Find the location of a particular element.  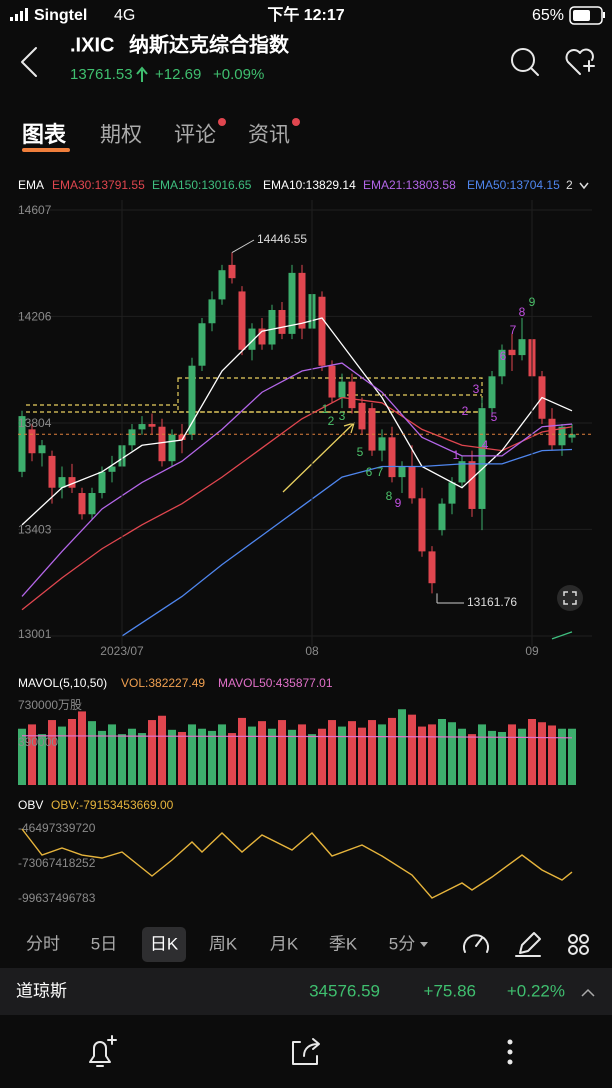

ema-more: 2 is located at coordinates (569, 185).